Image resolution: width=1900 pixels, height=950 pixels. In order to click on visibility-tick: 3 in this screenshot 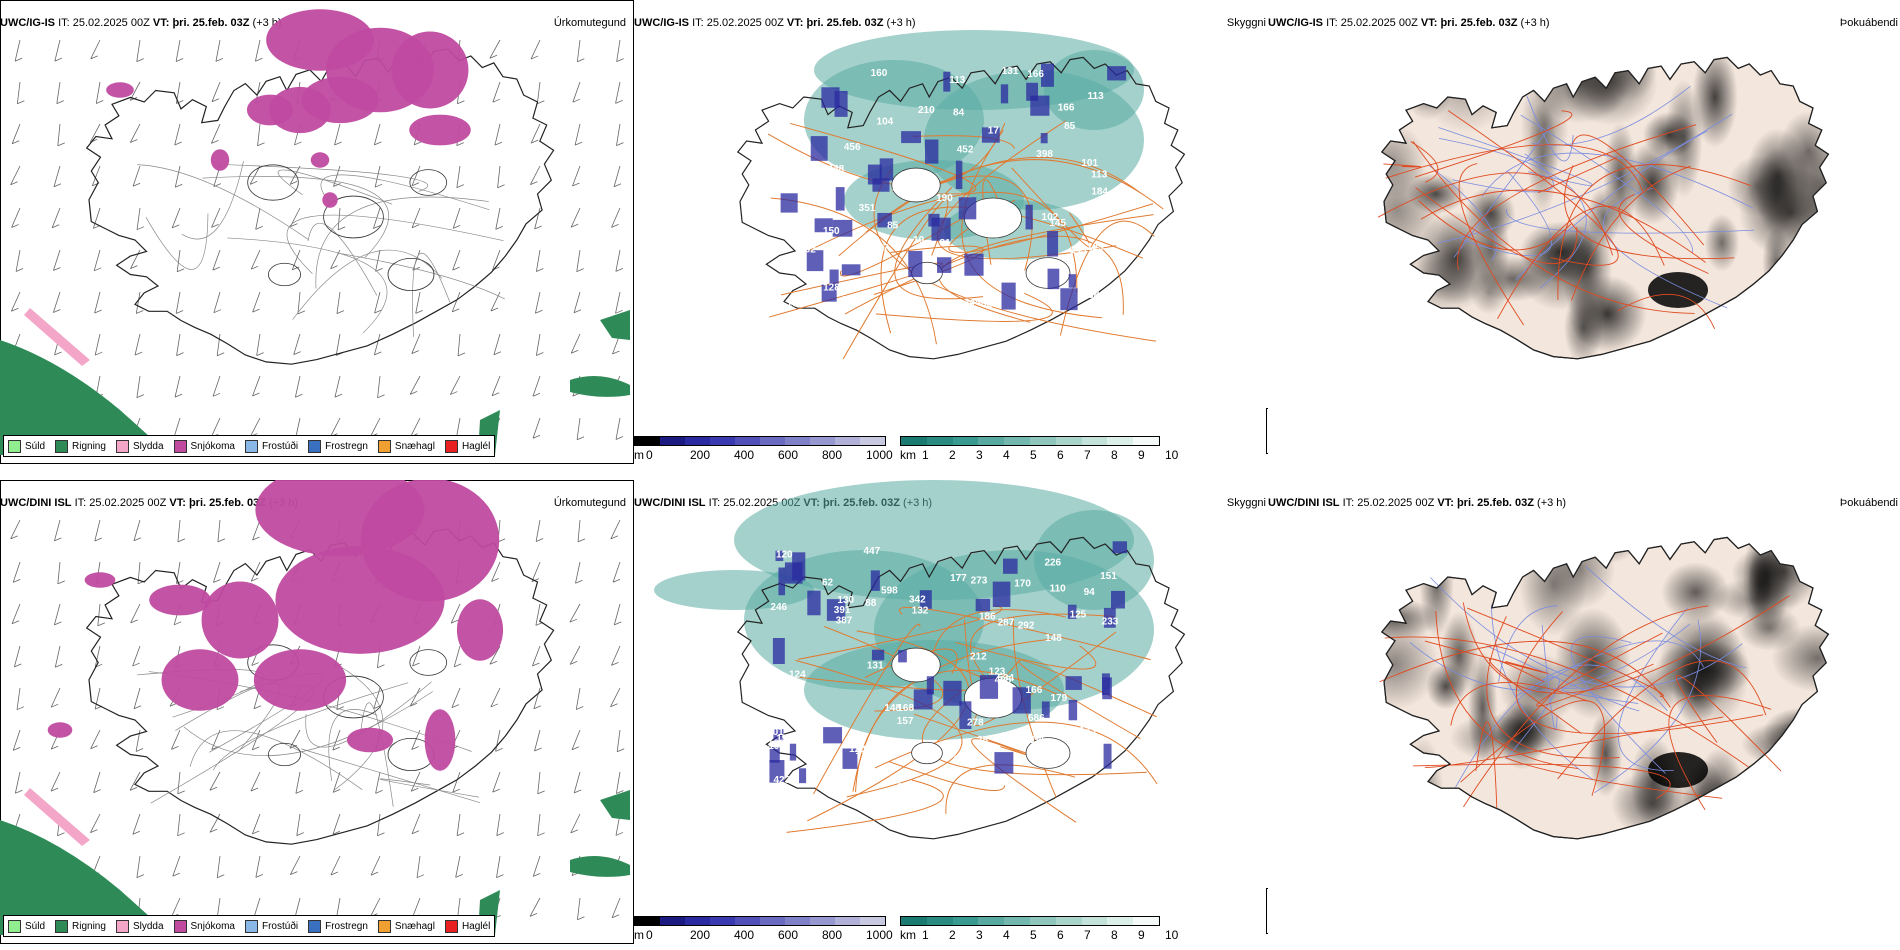, I will do `click(979, 455)`.